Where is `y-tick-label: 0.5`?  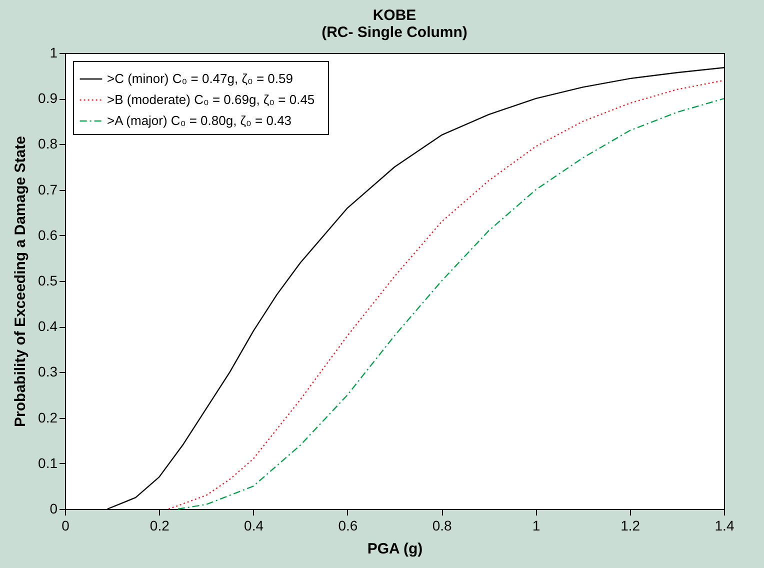 y-tick-label: 0.5 is located at coordinates (48, 280).